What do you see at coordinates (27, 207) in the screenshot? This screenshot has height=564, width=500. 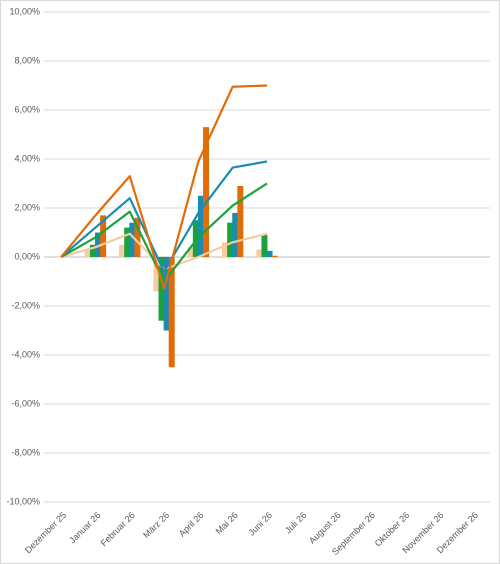 I see `y-tick-label: 2,00%` at bounding box center [27, 207].